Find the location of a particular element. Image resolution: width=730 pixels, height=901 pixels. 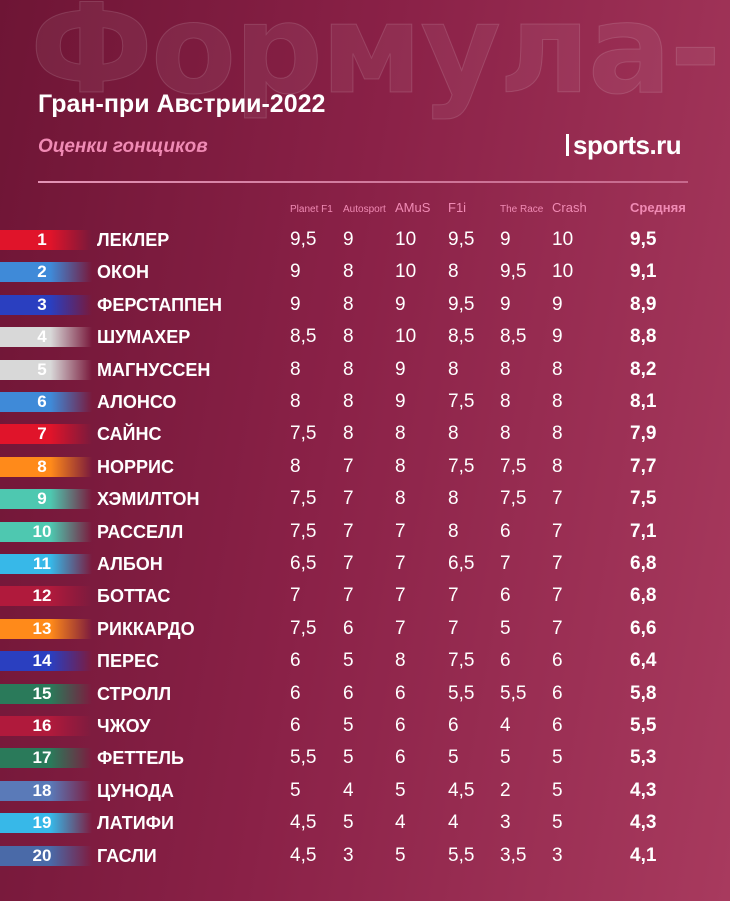

average-score: 7,7 is located at coordinates (643, 466).